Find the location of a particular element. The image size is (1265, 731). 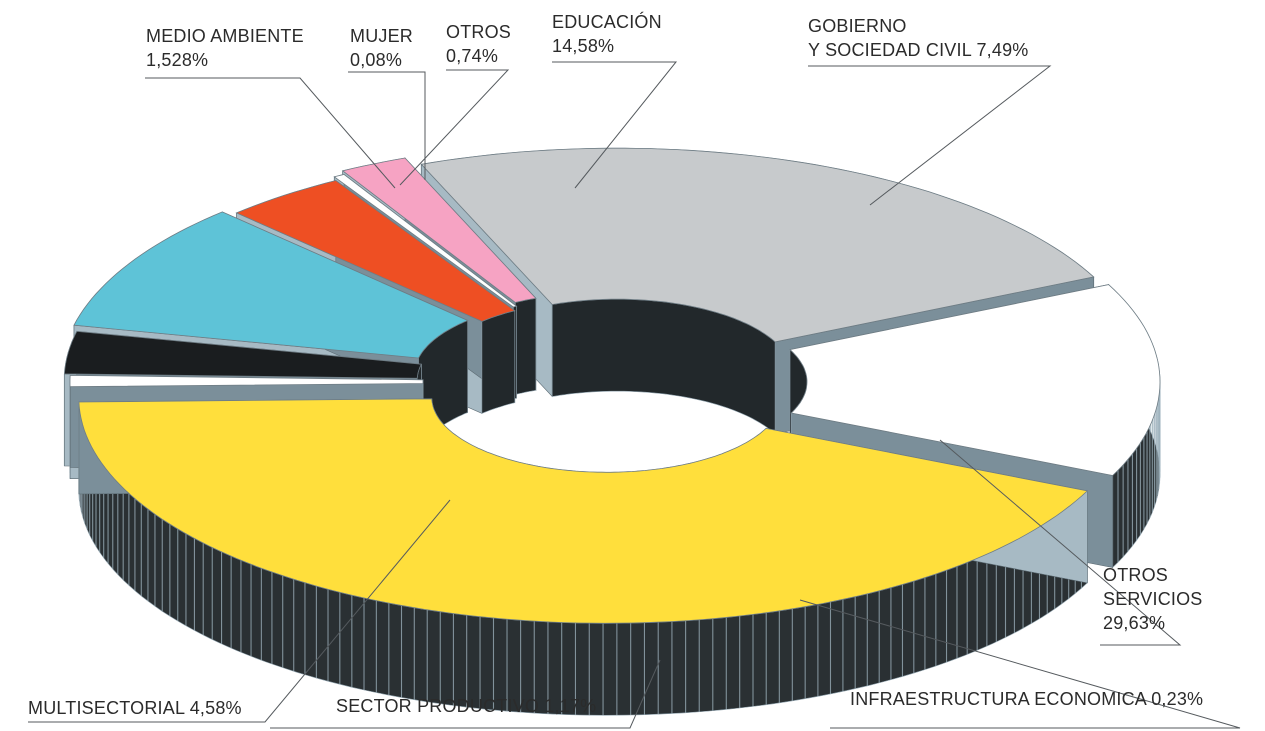

slice-sector-productivo is located at coordinates (243, 354).